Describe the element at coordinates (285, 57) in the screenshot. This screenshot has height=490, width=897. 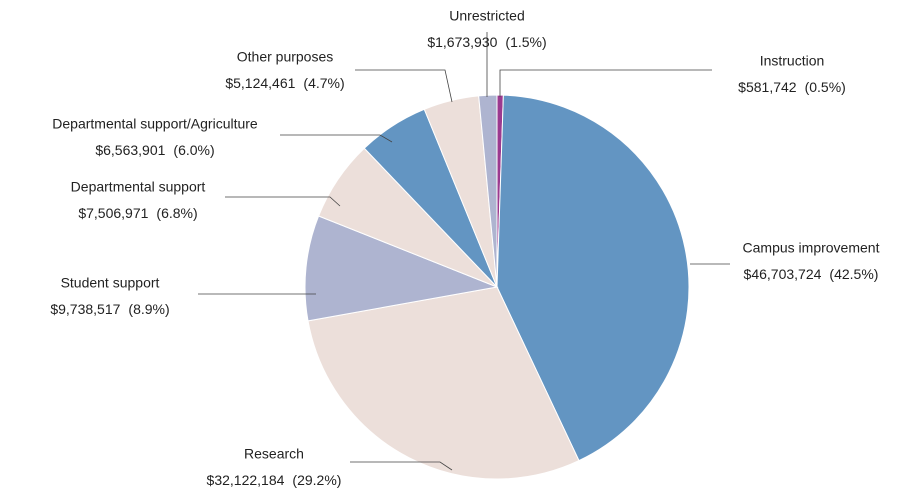
I see `slice-label: Other purposes` at that location.